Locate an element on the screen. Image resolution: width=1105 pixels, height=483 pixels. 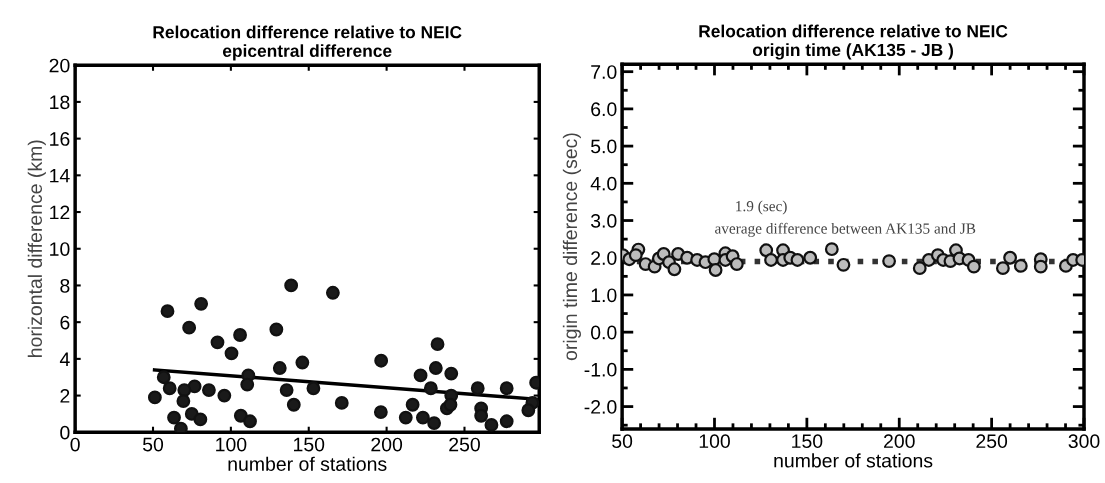
y-tick-label: 1.0 is located at coordinates (604, 295).